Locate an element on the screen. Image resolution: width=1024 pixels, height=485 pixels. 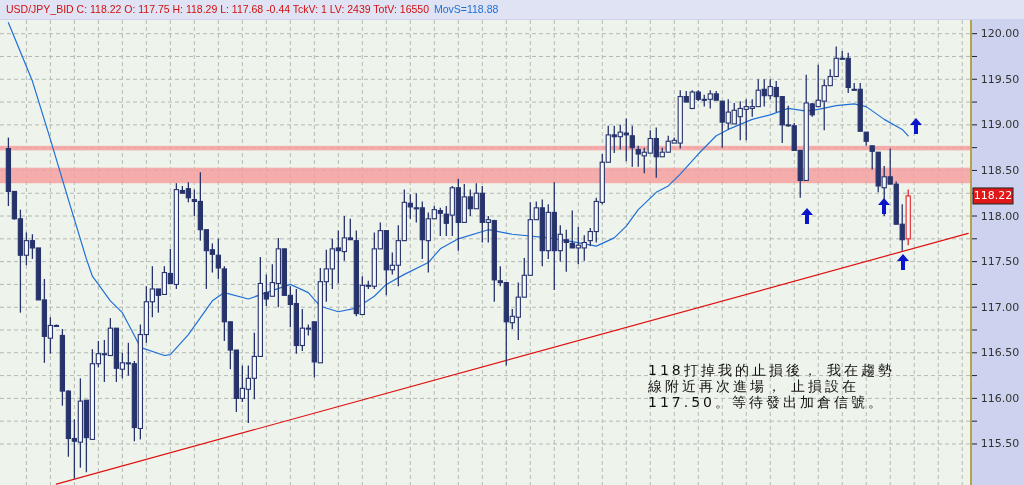
y-tick-label: 117.00 is located at coordinates (1000, 307).